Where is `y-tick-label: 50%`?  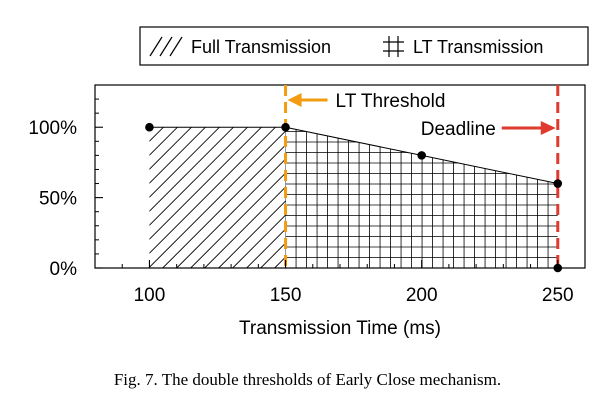 y-tick-label: 50% is located at coordinates (58, 199).